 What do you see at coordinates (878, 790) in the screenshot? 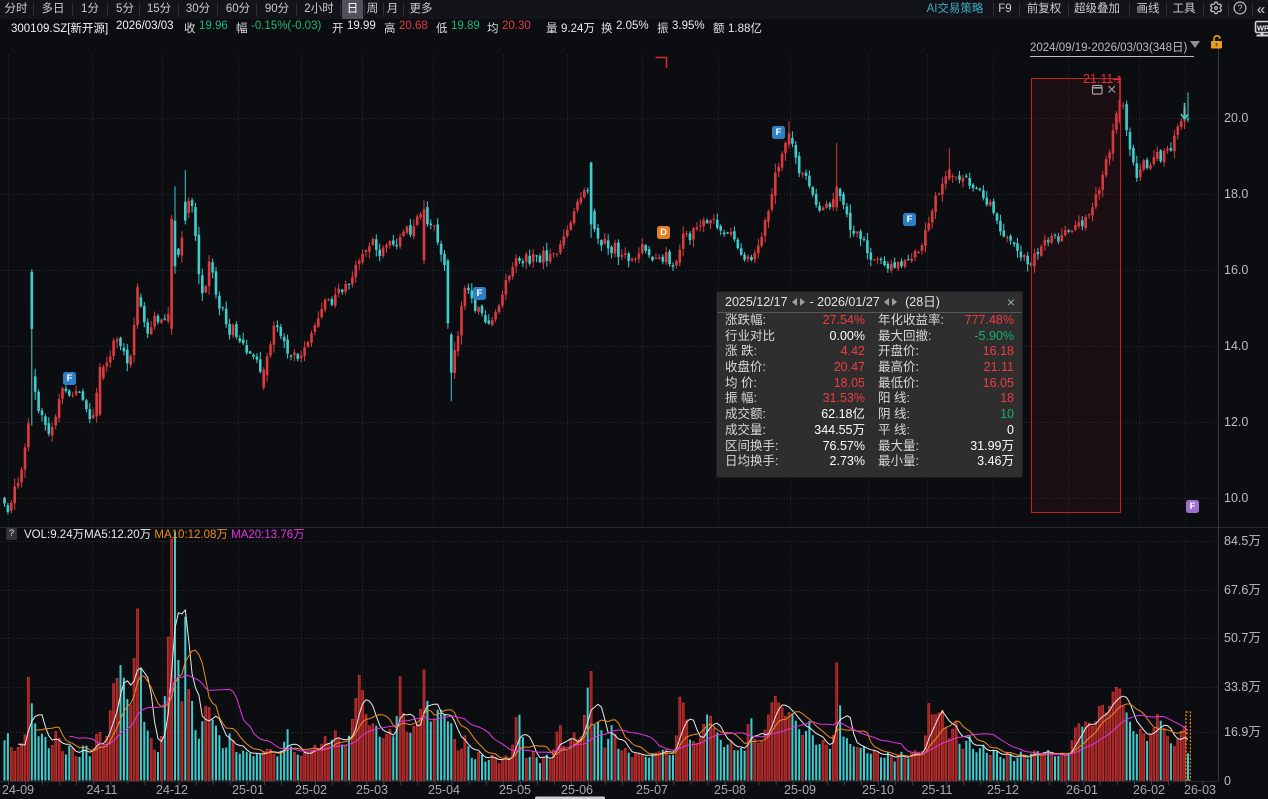
I see `svg-text: 25-10` at bounding box center [878, 790].